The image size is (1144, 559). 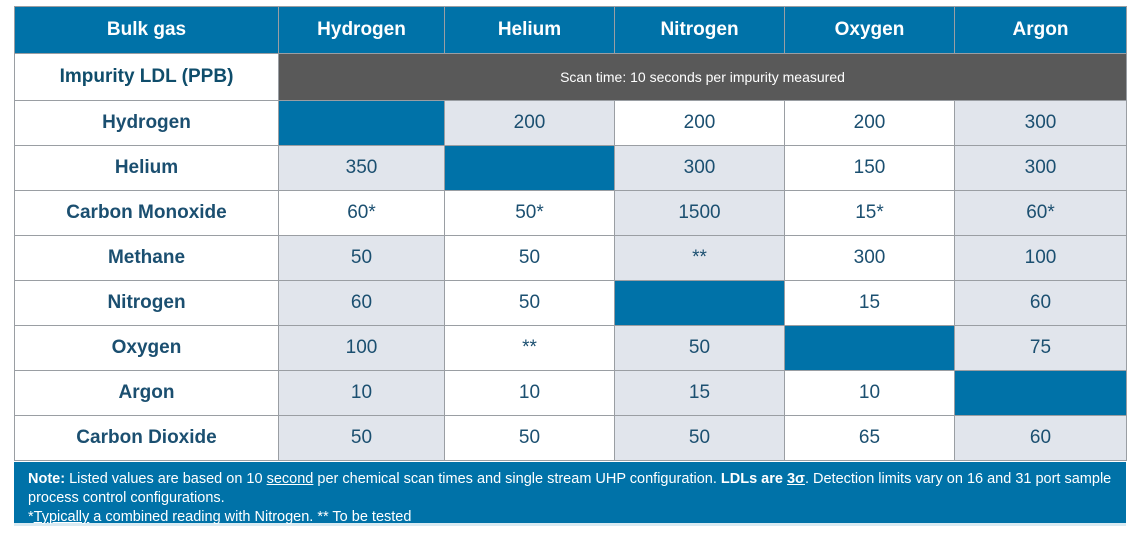 I want to click on header-gas-nitrogen: Nitrogen, so click(x=699, y=30).